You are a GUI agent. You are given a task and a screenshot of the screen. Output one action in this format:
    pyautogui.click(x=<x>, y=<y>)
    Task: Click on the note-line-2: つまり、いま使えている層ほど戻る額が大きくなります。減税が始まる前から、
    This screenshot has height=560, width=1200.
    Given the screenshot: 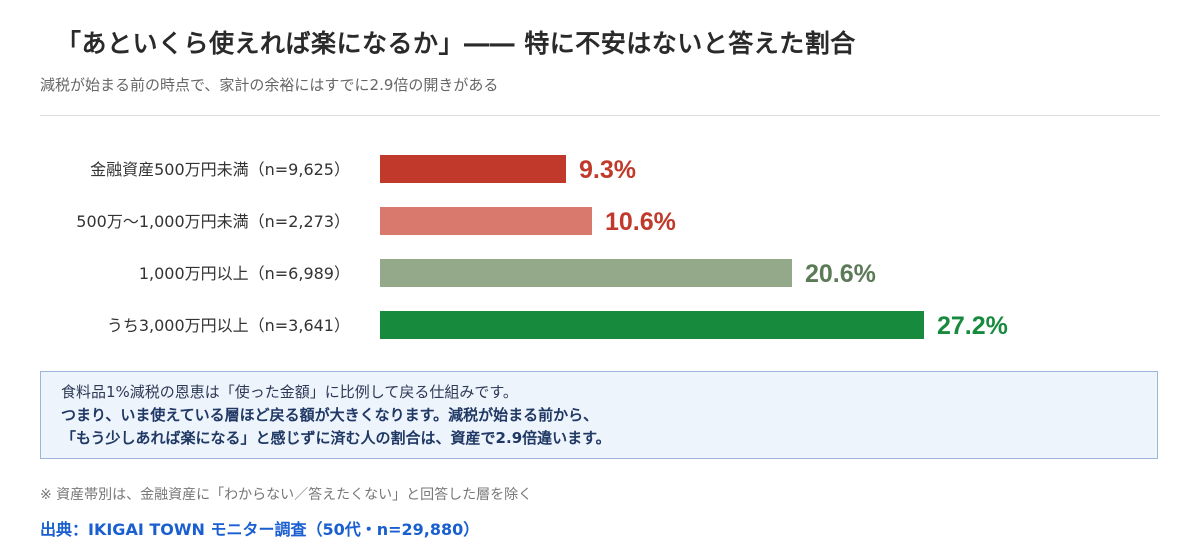 What is the action you would take?
    pyautogui.click(x=330, y=415)
    